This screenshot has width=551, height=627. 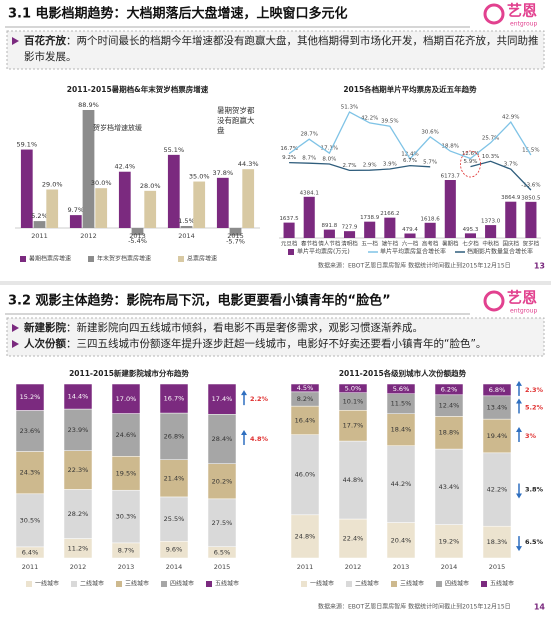 I want to click on value-label: 6.4%, so click(x=30, y=552).